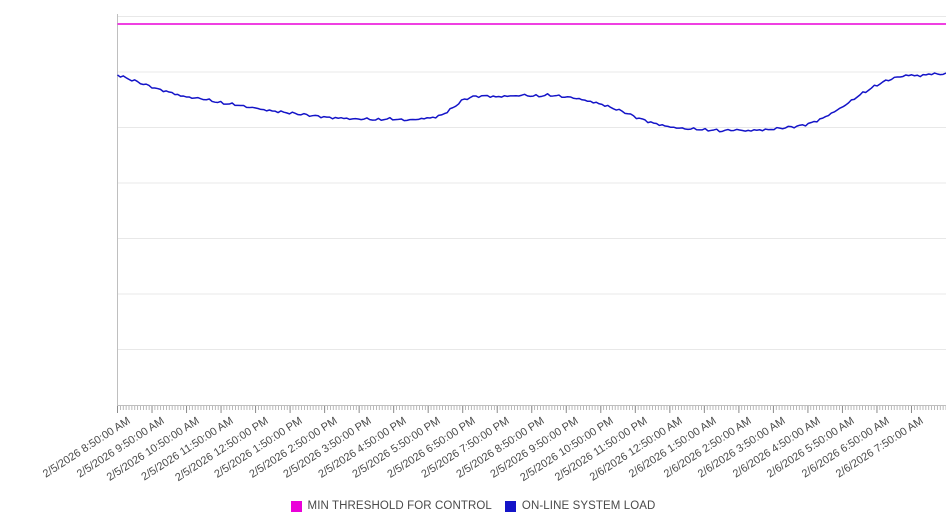 The width and height of the screenshot is (946, 526). Describe the element at coordinates (514, 409) in the screenshot. I see `x-axis-major-ticks` at that location.